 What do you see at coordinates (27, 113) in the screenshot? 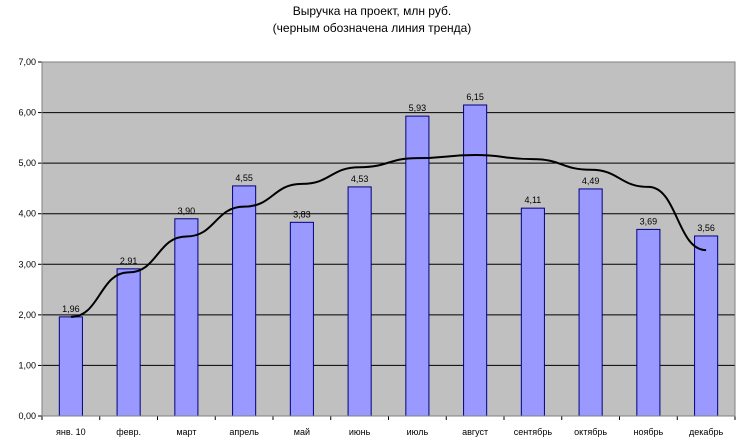
I see `y-tick-label: 6,00` at bounding box center [27, 113].